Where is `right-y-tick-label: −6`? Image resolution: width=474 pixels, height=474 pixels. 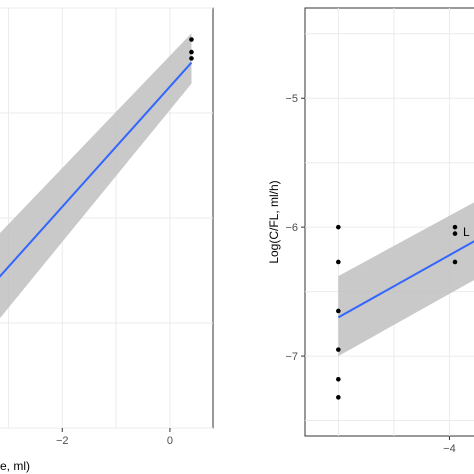 right-y-tick-label: −6 is located at coordinates (291, 228).